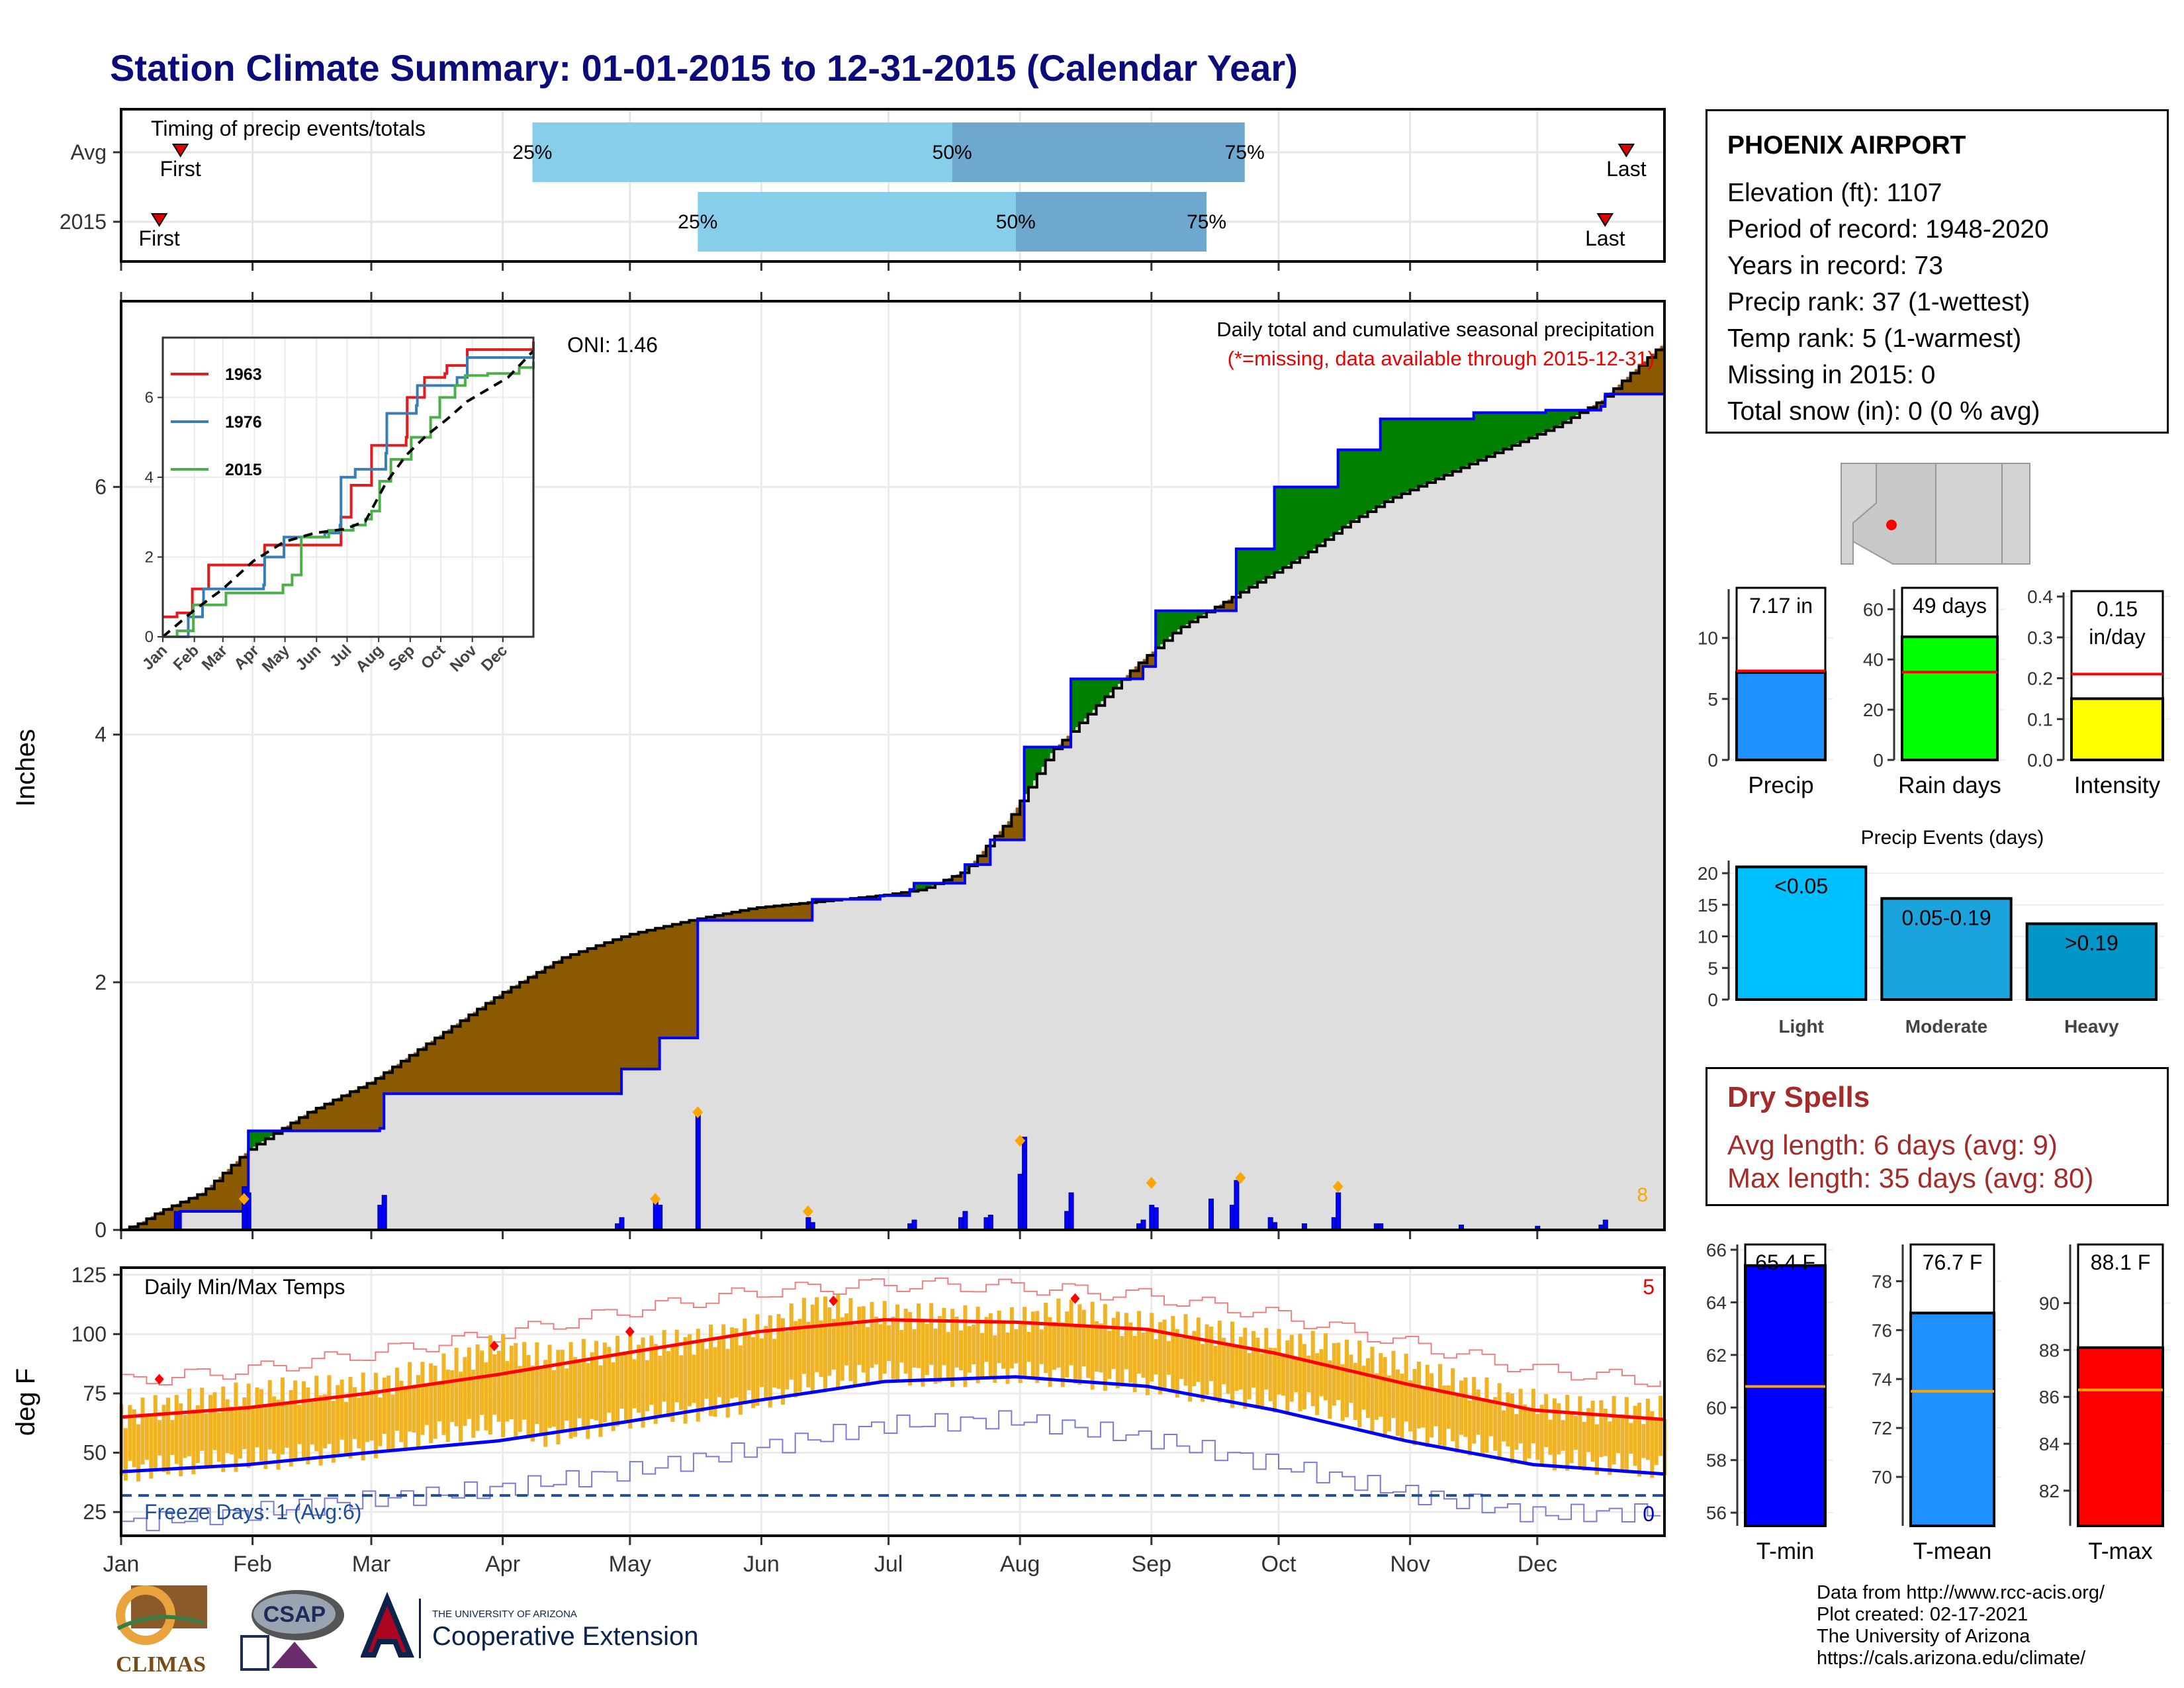 The image size is (2184, 1688). What do you see at coordinates (857, 222) in the screenshot?
I see `timing-iqr-lower` at bounding box center [857, 222].